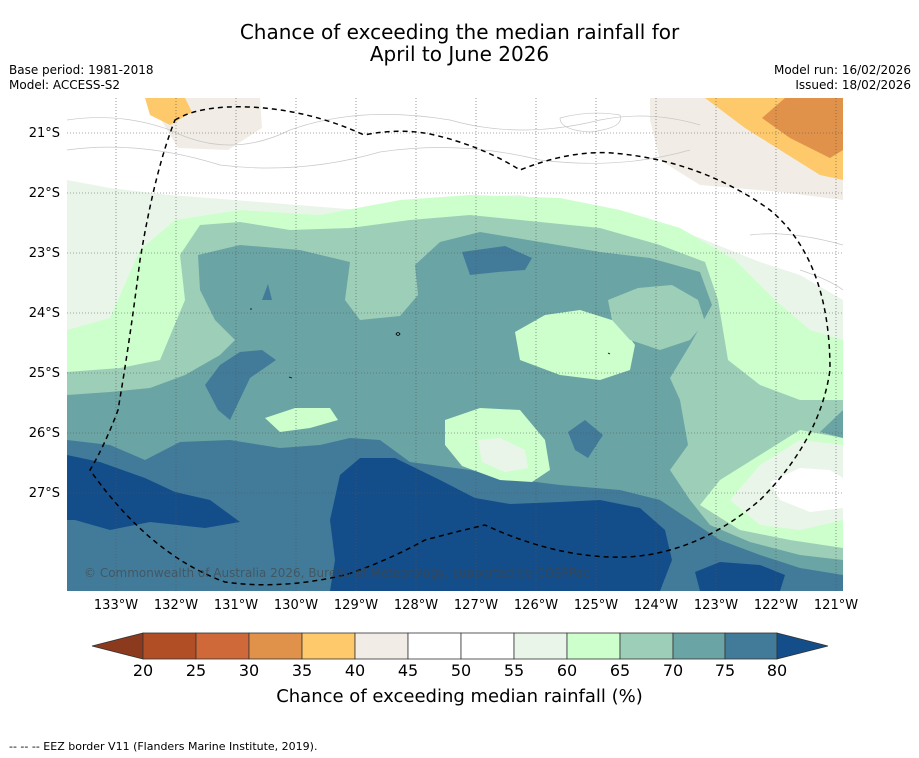 The width and height of the screenshot is (919, 758). I want to click on lon-label-126: 126°W, so click(536, 605).